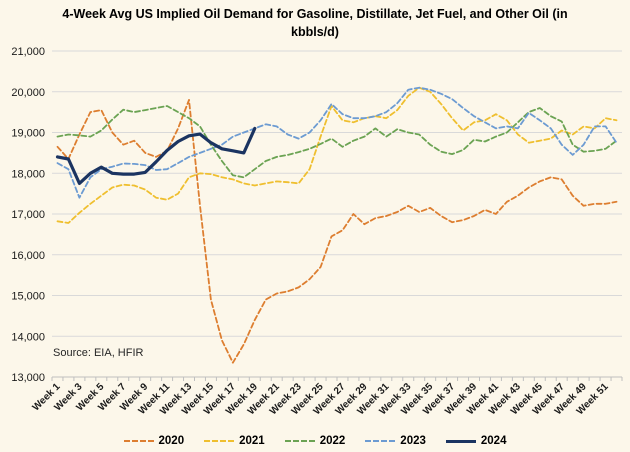  Describe the element at coordinates (460, 441) in the screenshot. I see `legend-swatch-2024` at that location.